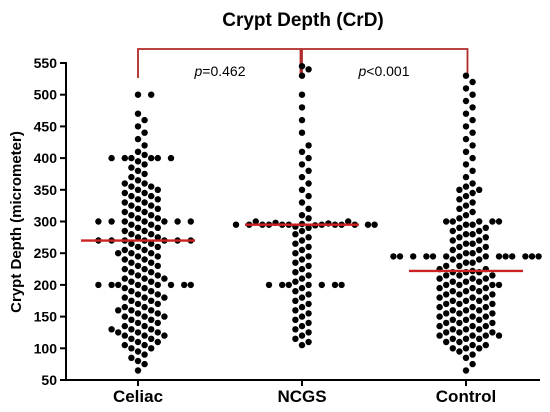 The height and width of the screenshot is (412, 550). I want to click on y-tick-label: 200, so click(46, 285).